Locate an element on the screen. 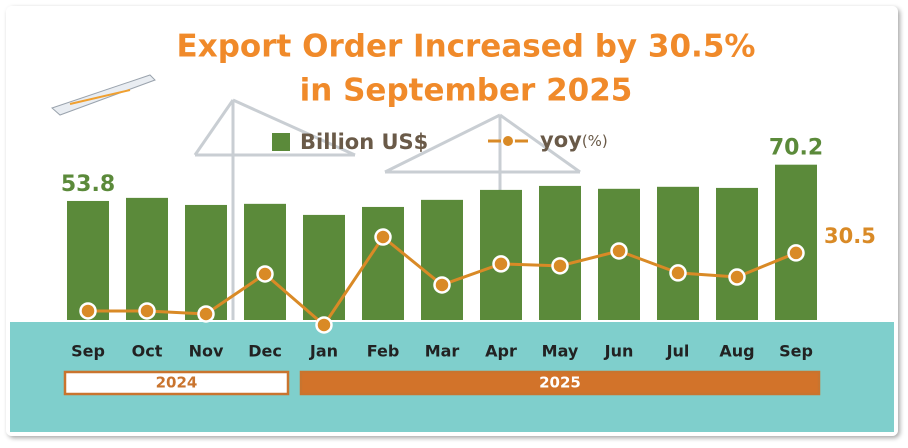 The width and height of the screenshot is (908, 448). x-tick-label: Nov is located at coordinates (206, 351).